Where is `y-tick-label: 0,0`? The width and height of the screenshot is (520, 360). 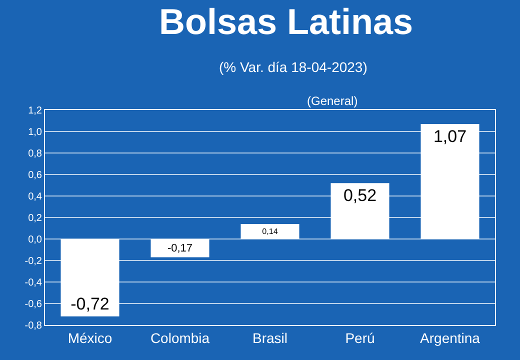 y-tick-label: 0,0 is located at coordinates (35, 240).